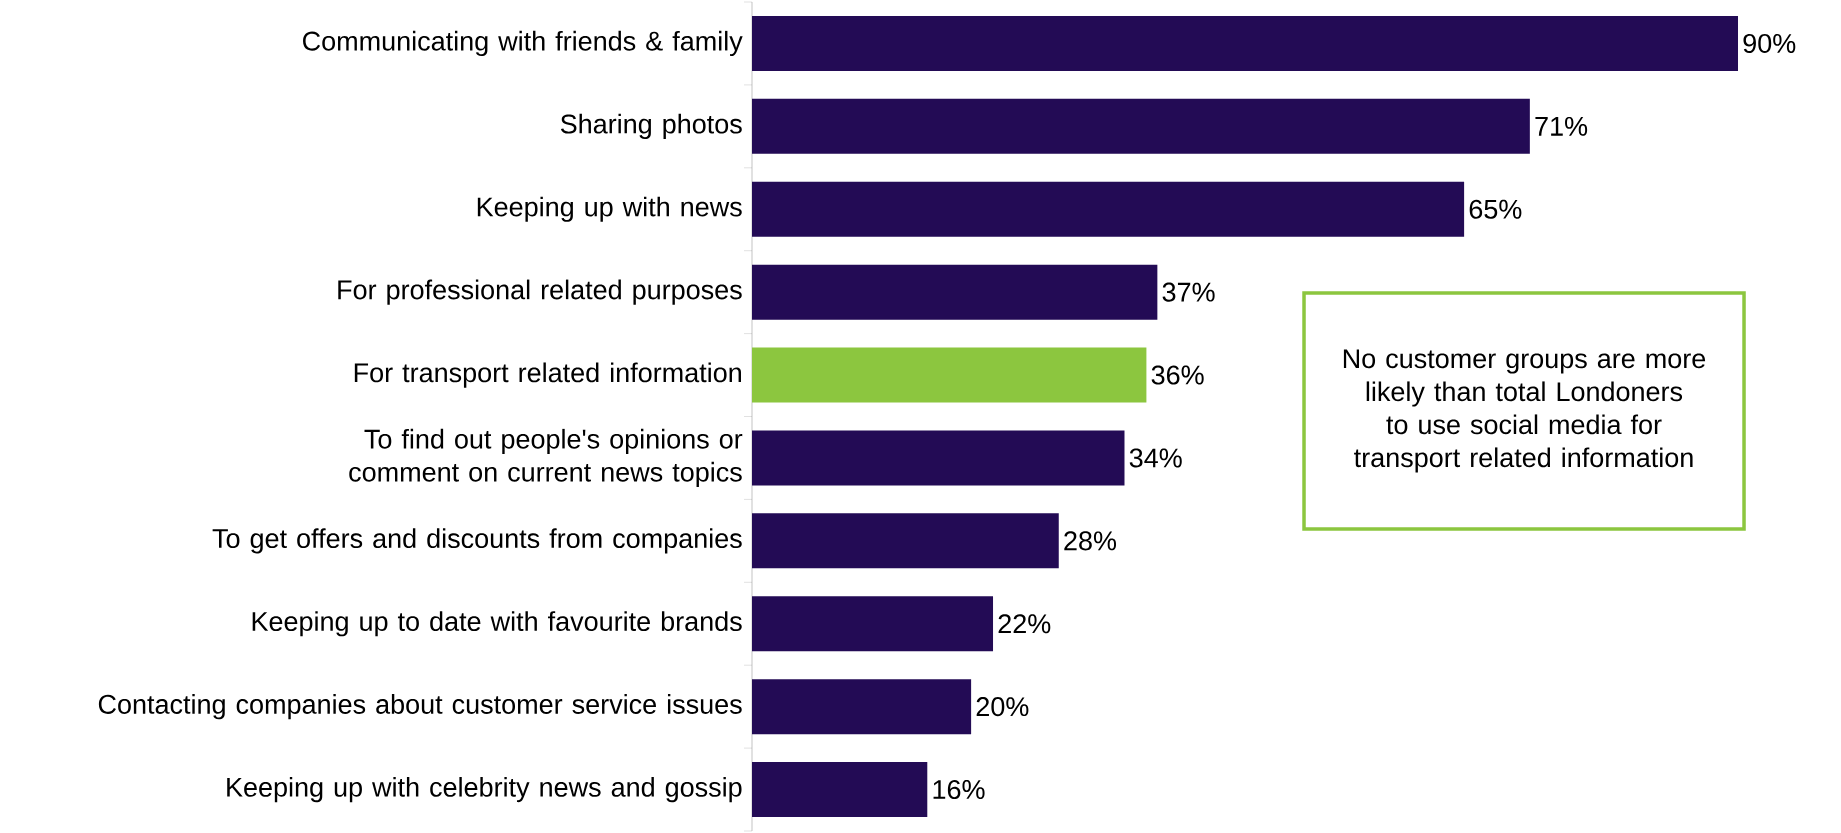  I want to click on data-label: 16%, so click(959, 790).